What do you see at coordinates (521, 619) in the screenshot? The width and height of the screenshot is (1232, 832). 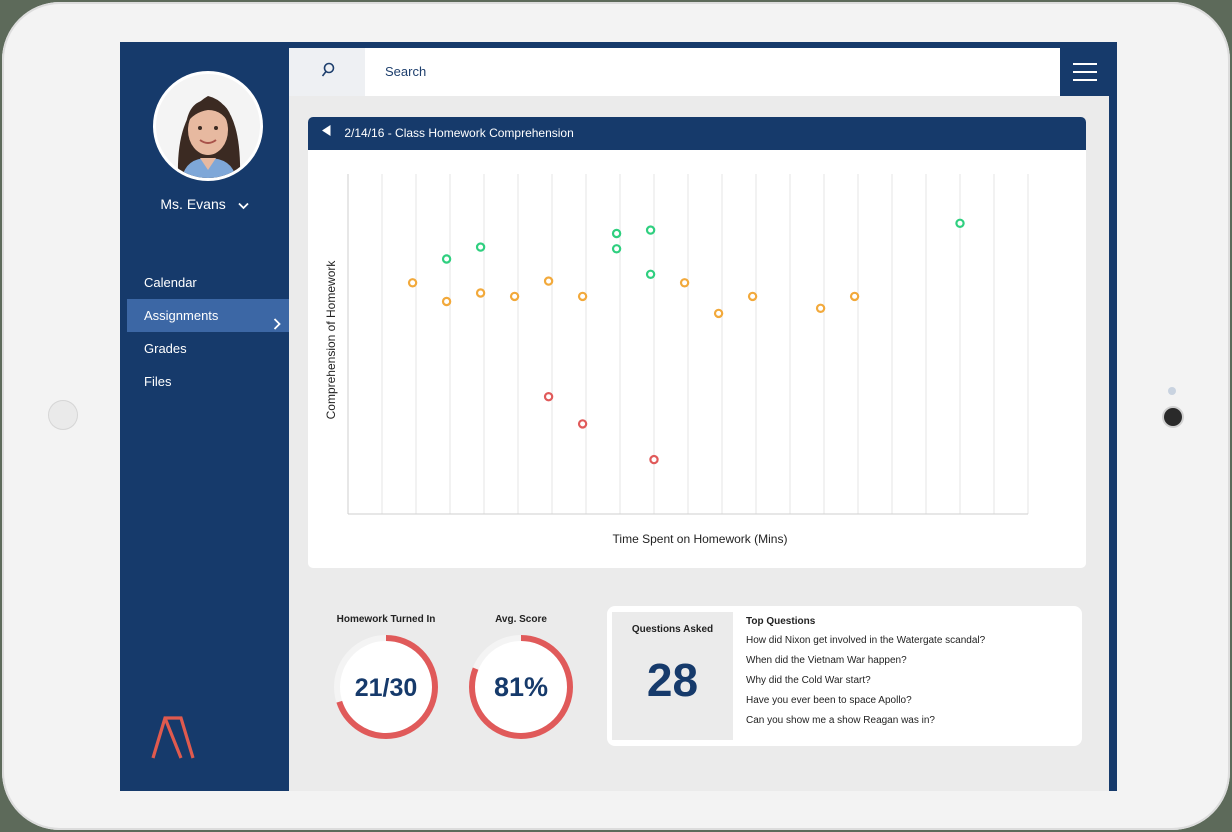 I see `stat-label: Avg. Score` at bounding box center [521, 619].